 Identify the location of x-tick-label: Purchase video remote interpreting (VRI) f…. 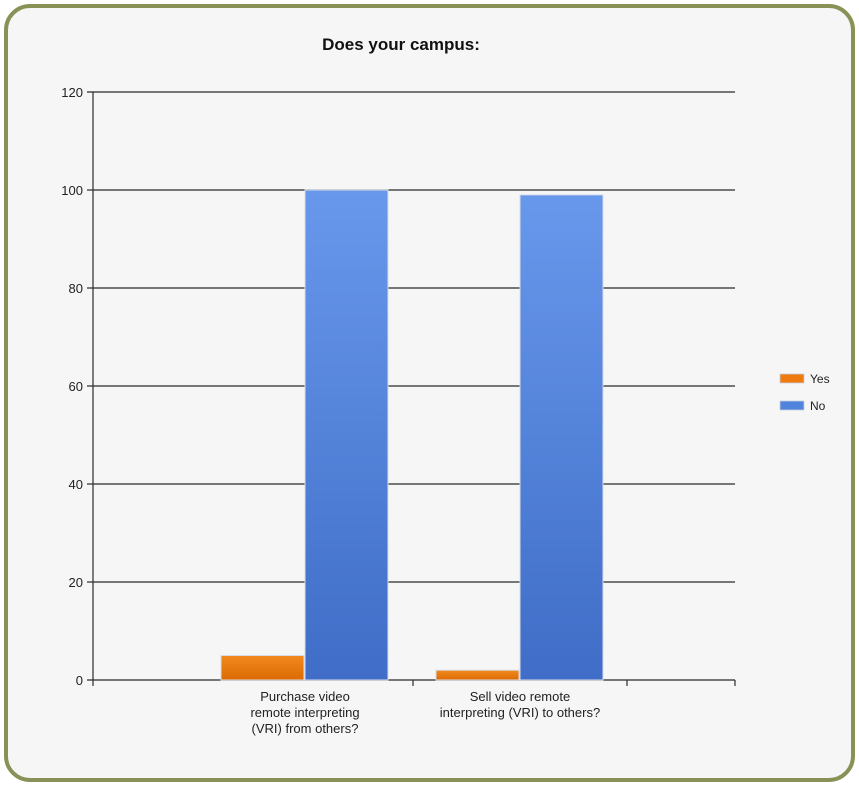
(304, 712).